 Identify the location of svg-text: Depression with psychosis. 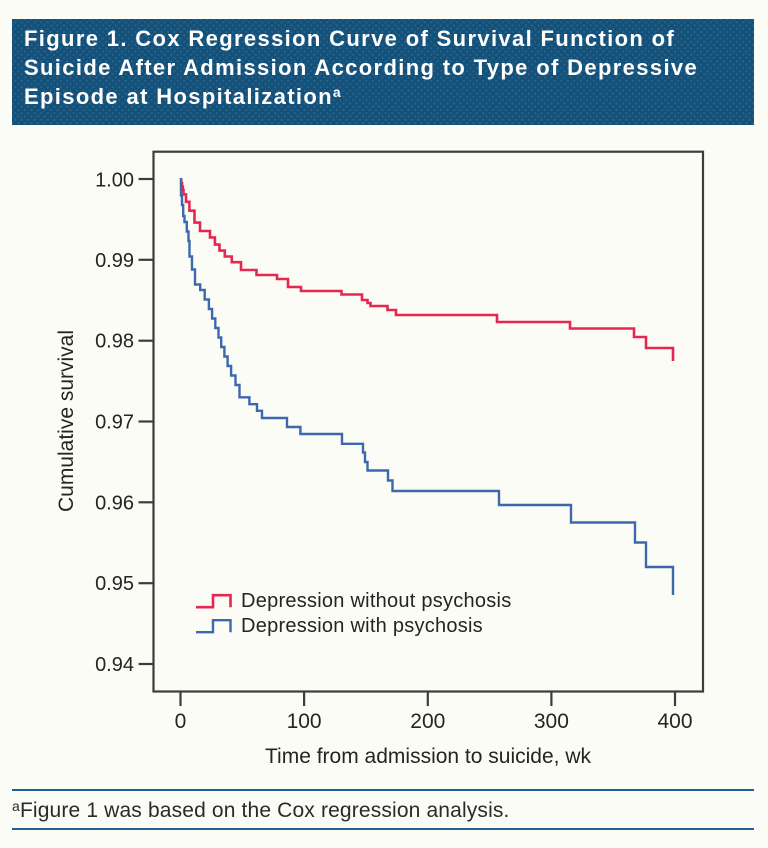
(362, 626).